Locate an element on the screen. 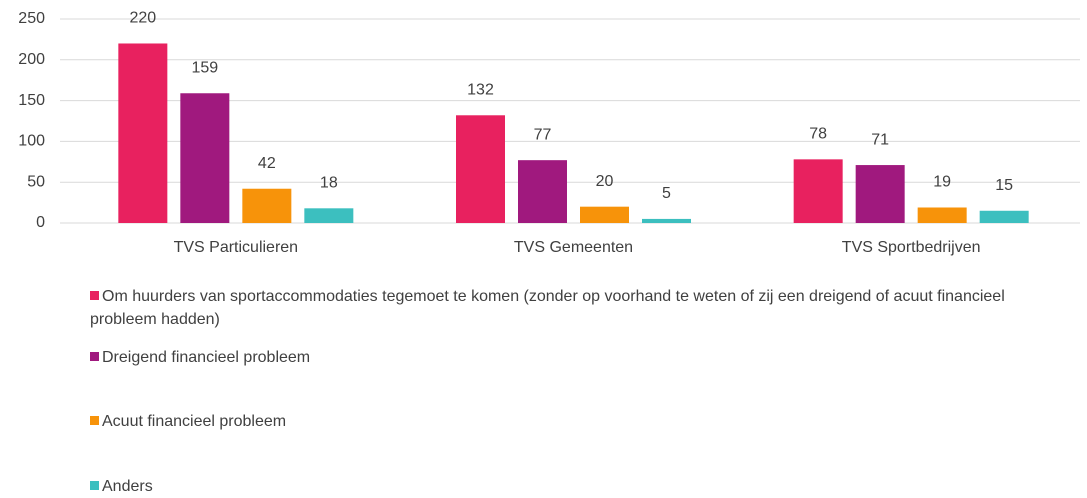 This screenshot has width=1087, height=498. data-label: 71 is located at coordinates (880, 139).